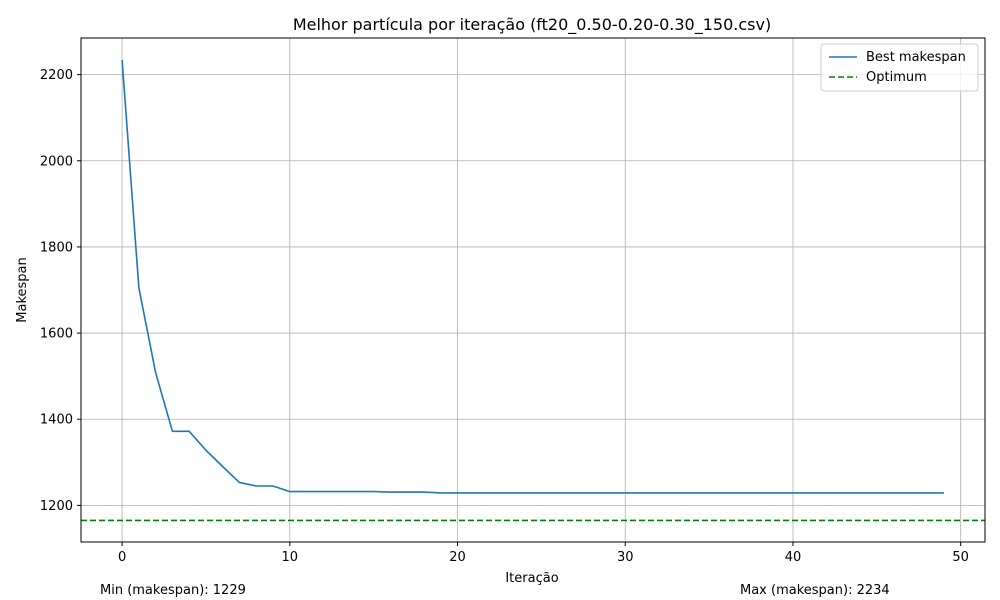 This screenshot has width=1000, height=600. I want to click on legend-label-best-makespan: Best makespan, so click(916, 57).